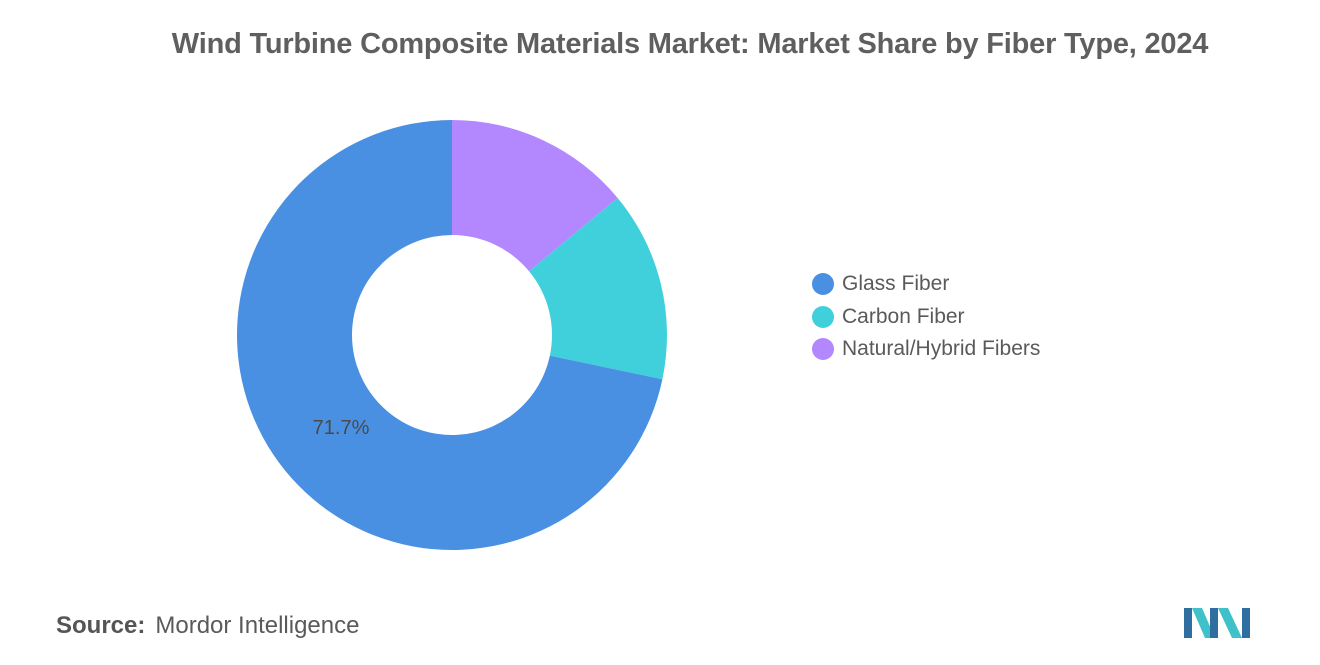  What do you see at coordinates (941, 349) in the screenshot?
I see `legend-label-natural-hybrid-fibers: Natural/Hybrid Fibers` at bounding box center [941, 349].